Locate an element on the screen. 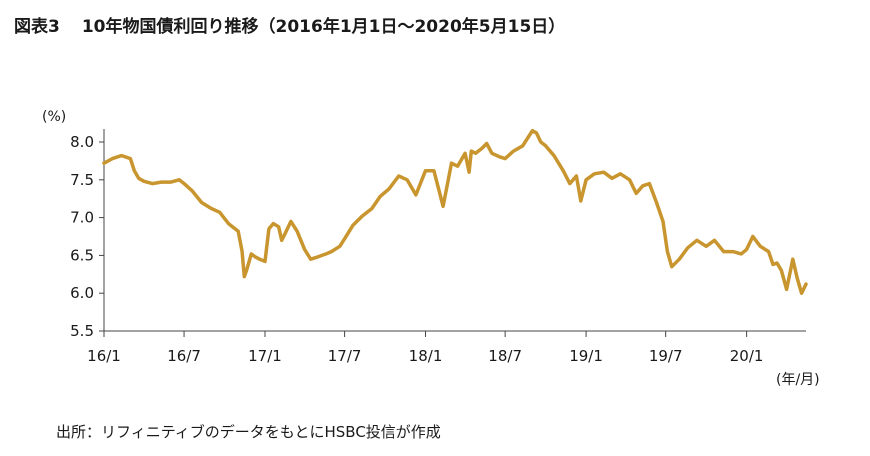 The height and width of the screenshot is (456, 870). x-axis-unit-label: (年/月) is located at coordinates (798, 380).